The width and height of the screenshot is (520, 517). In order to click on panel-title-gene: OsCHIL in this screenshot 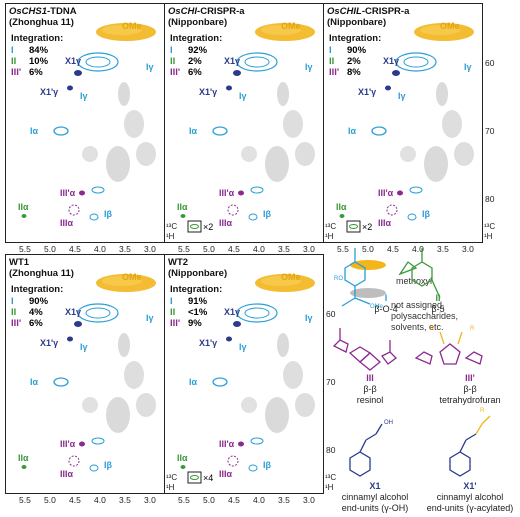, I will do `click(344, 11)`.